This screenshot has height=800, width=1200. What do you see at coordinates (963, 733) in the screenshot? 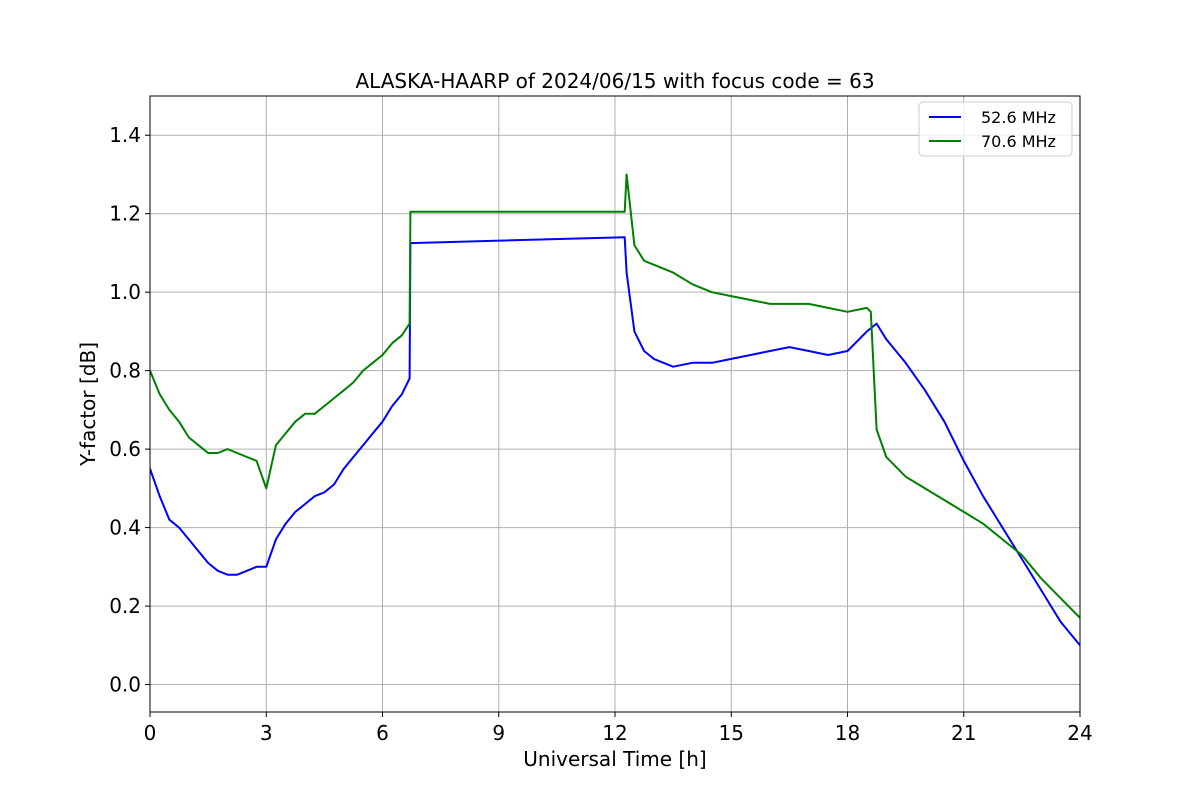
I see `x-tick-label: 21` at bounding box center [963, 733].